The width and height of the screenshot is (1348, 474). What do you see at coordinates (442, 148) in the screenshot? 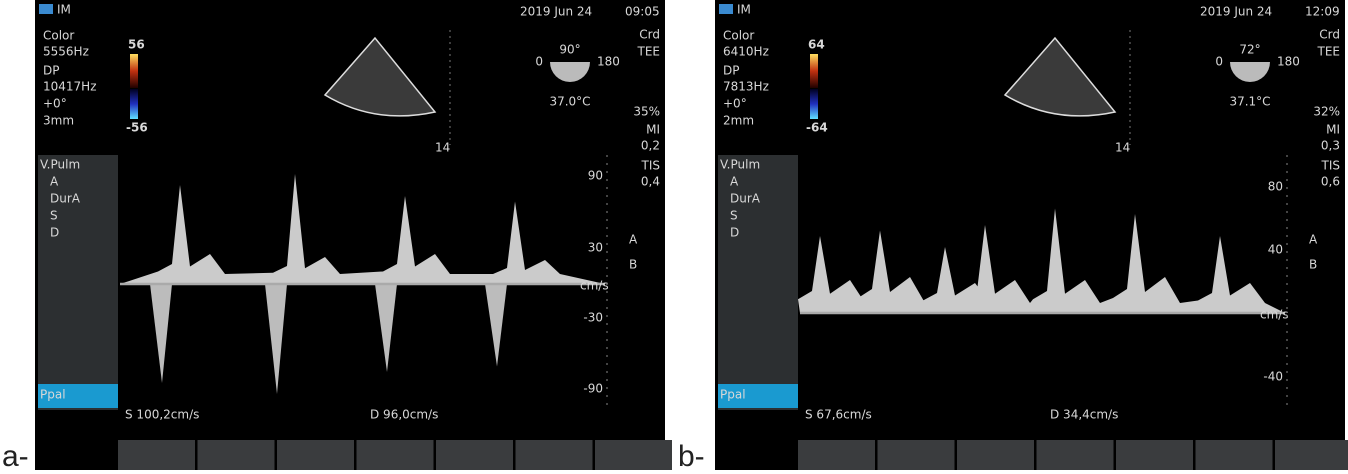
I see `depth: 14` at bounding box center [442, 148].